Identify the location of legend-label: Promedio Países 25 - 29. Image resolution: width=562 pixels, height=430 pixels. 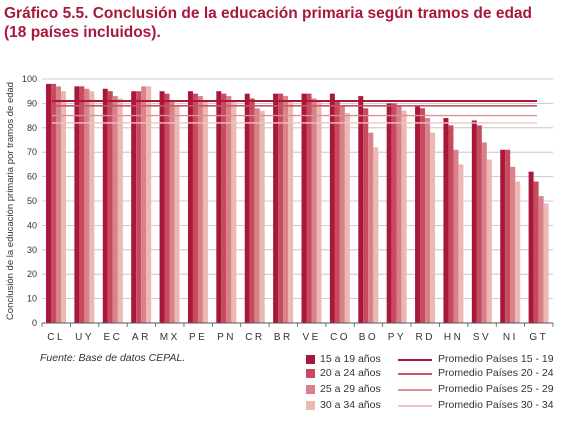
(496, 389).